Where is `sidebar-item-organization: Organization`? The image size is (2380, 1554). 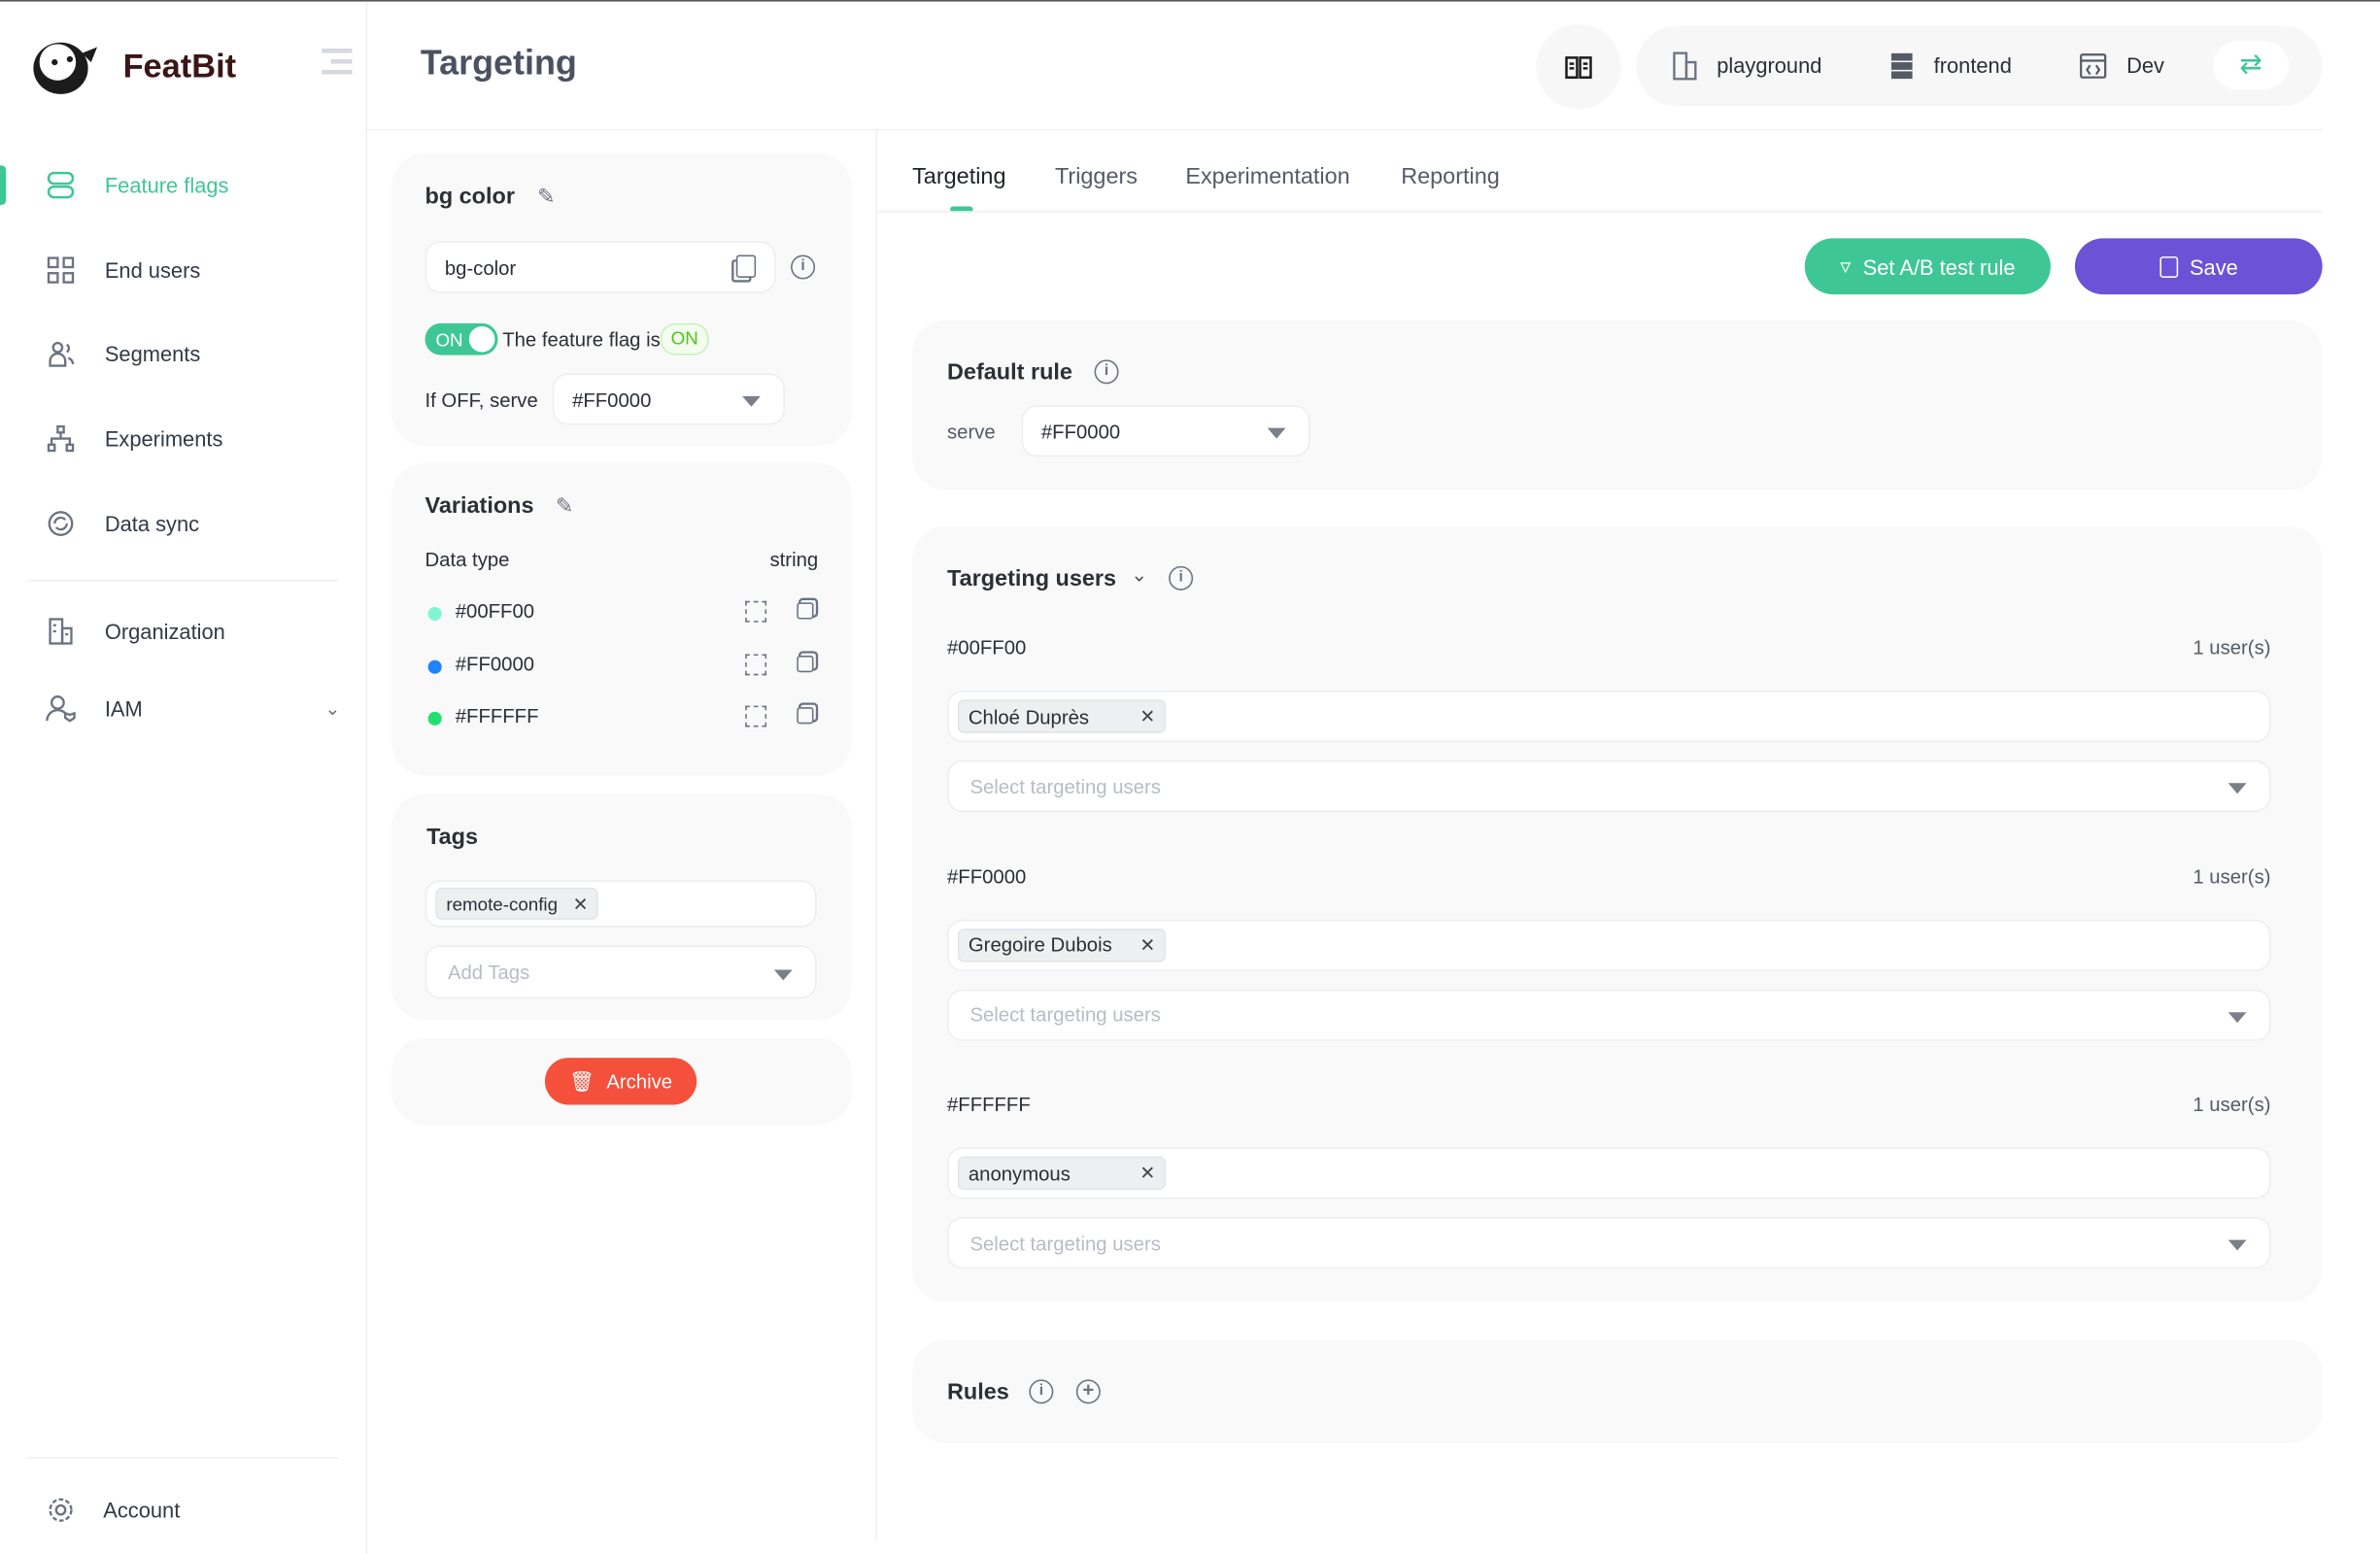
sidebar-item-organization: Organization is located at coordinates (183, 632).